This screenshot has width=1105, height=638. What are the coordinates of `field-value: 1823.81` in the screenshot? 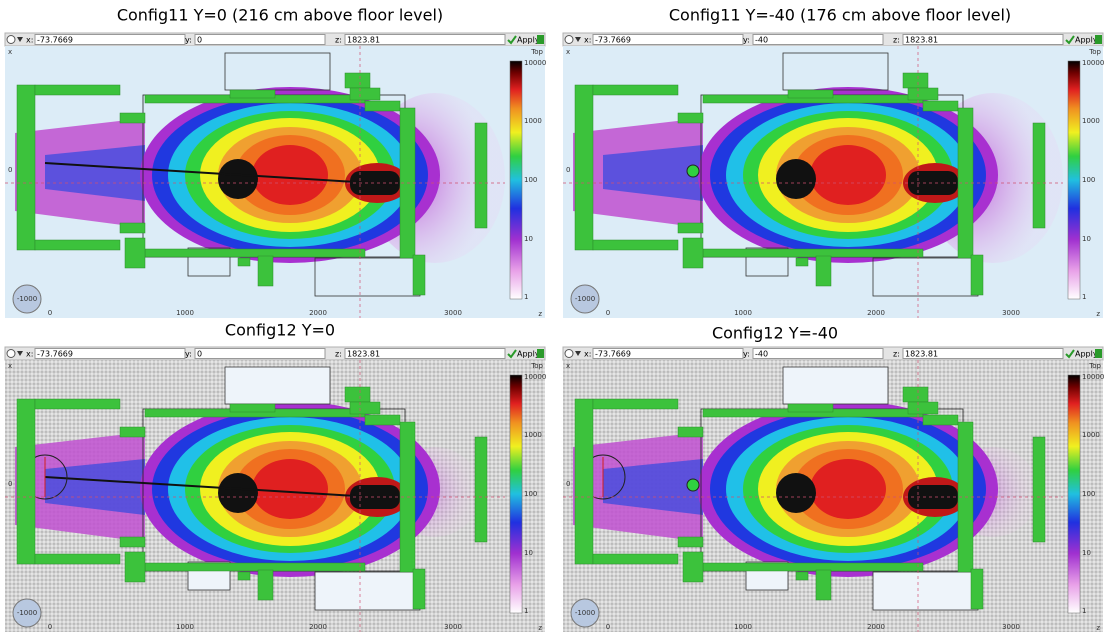 It's located at (921, 40).